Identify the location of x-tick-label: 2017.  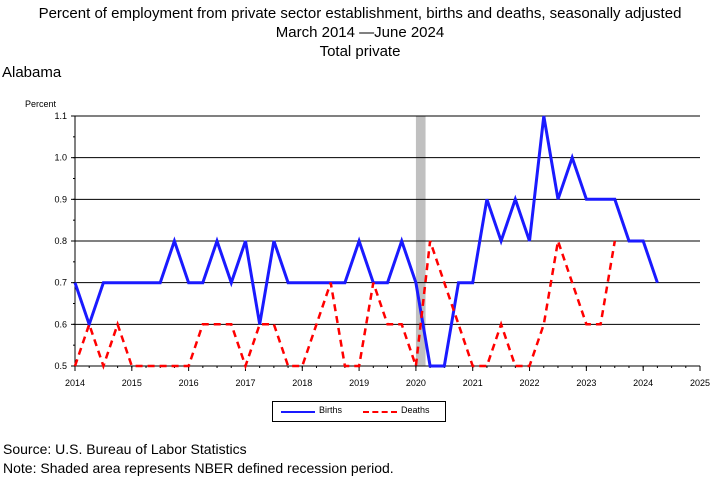
(245, 383).